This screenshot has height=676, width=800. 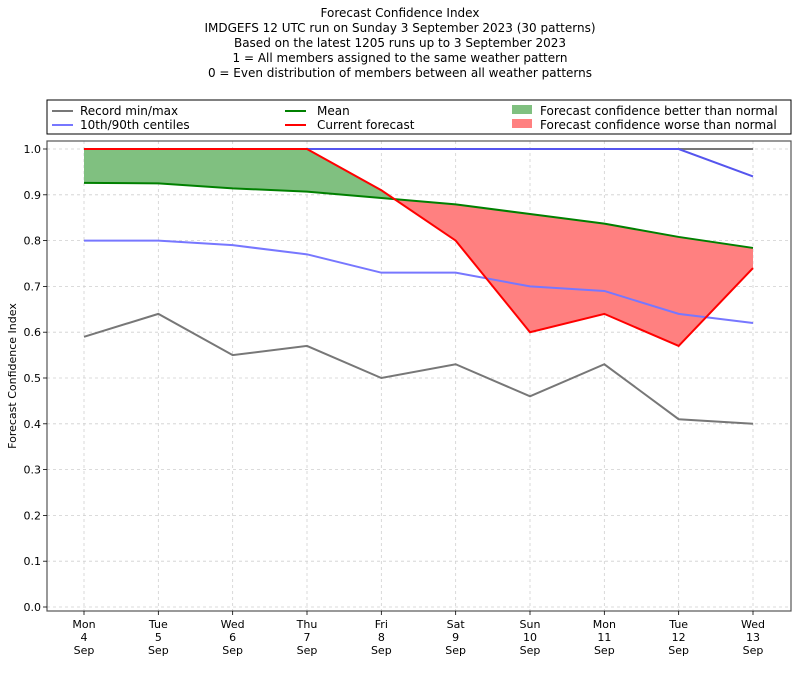 What do you see at coordinates (418, 215) in the screenshot?
I see `series-line-mean` at bounding box center [418, 215].